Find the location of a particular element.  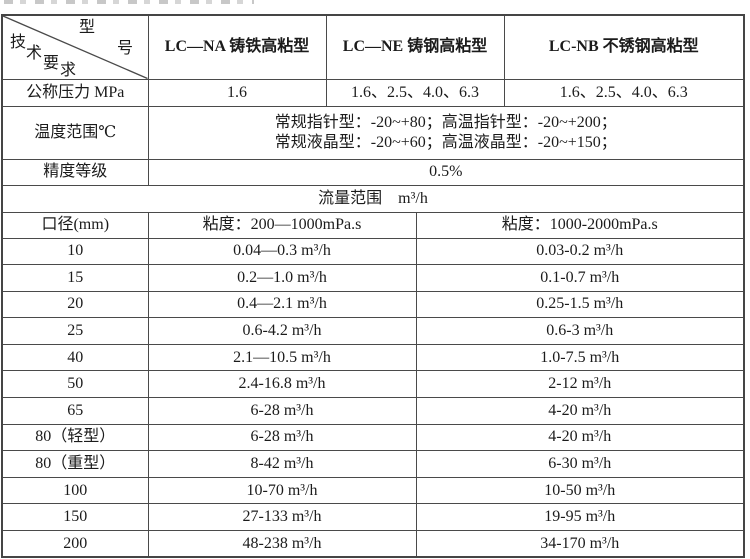

col-header-lc-ne: LC—NE 铸钢高粘型 is located at coordinates (415, 47).